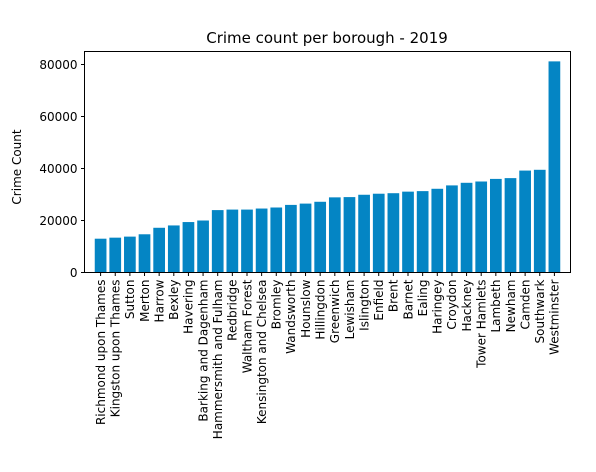 The width and height of the screenshot is (596, 472). Describe the element at coordinates (276, 240) in the screenshot. I see `bar-bromley` at that location.